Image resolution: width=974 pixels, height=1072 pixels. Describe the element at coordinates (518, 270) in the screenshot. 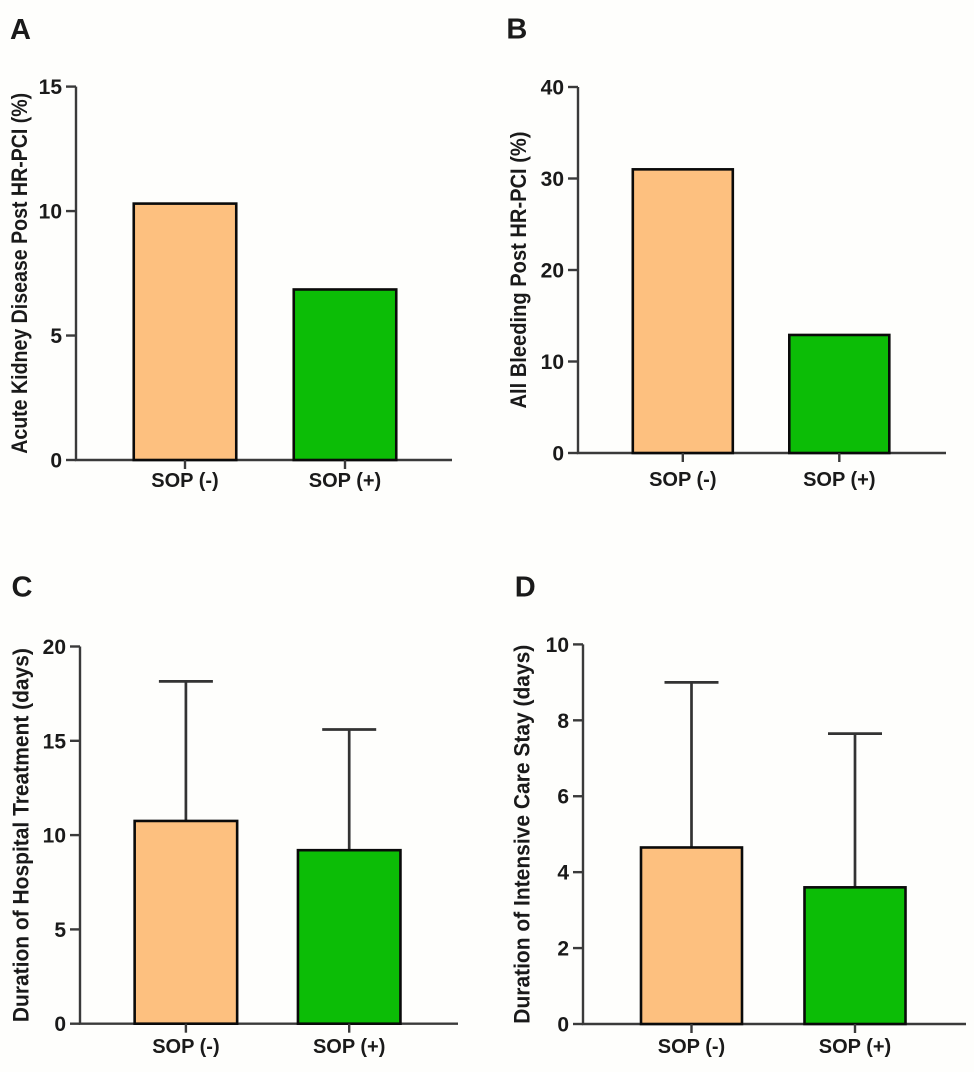

I see `y-axis-title-b: All Bleeding Post HR-PCI (%)` at that location.